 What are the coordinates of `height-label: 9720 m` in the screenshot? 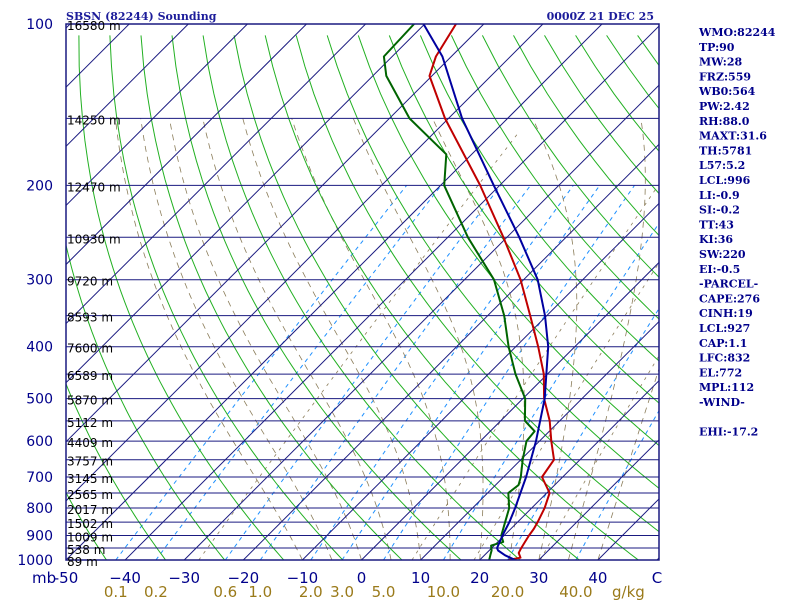 It's located at (90, 282).